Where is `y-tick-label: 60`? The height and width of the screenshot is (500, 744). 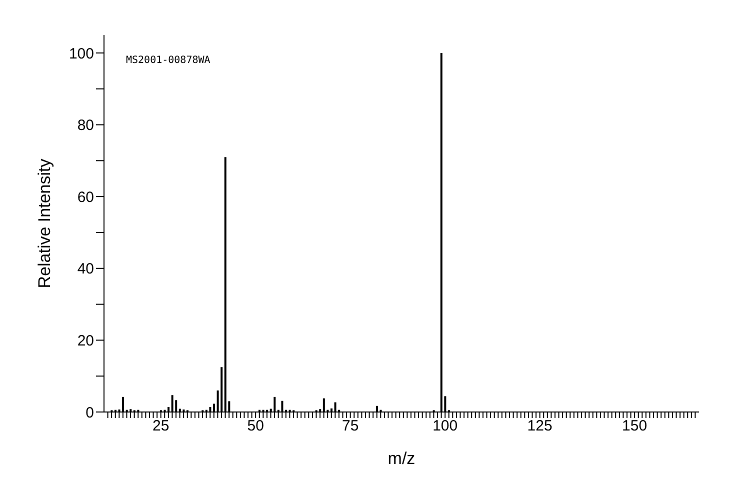
y-tick-label: 60 is located at coordinates (85, 197).